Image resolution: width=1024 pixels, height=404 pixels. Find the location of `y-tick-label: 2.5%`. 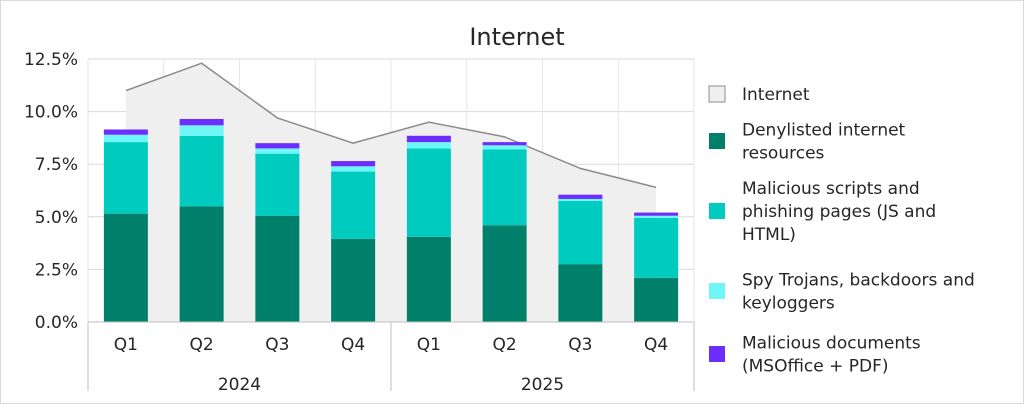

y-tick-label: 2.5% is located at coordinates (56, 270).